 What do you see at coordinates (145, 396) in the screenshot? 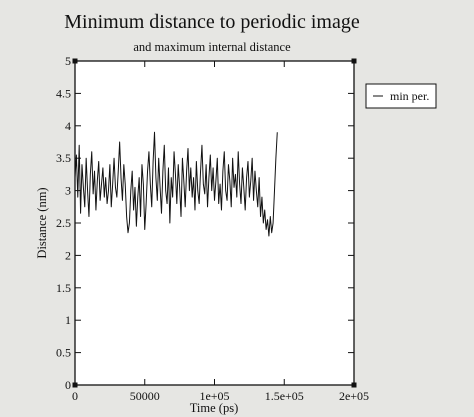
I see `x-tick-label: 50000` at bounding box center [145, 396].